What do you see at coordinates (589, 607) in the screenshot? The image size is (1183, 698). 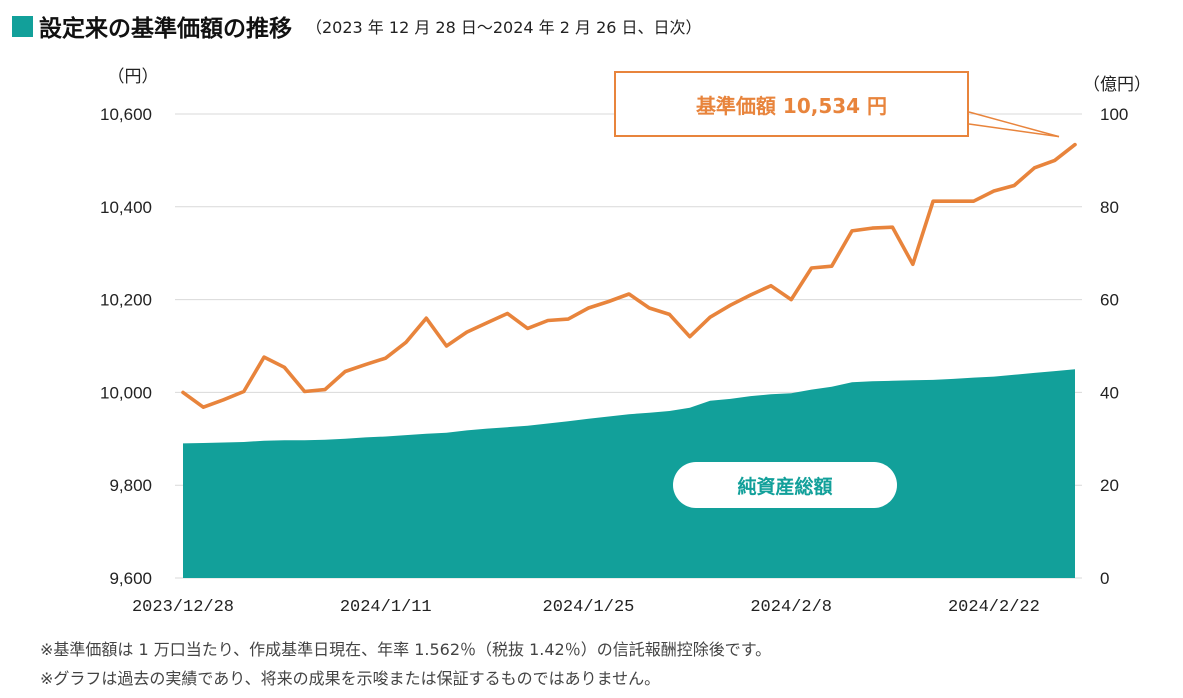 I see `x-tick-label: 2024/1/25` at bounding box center [589, 607].